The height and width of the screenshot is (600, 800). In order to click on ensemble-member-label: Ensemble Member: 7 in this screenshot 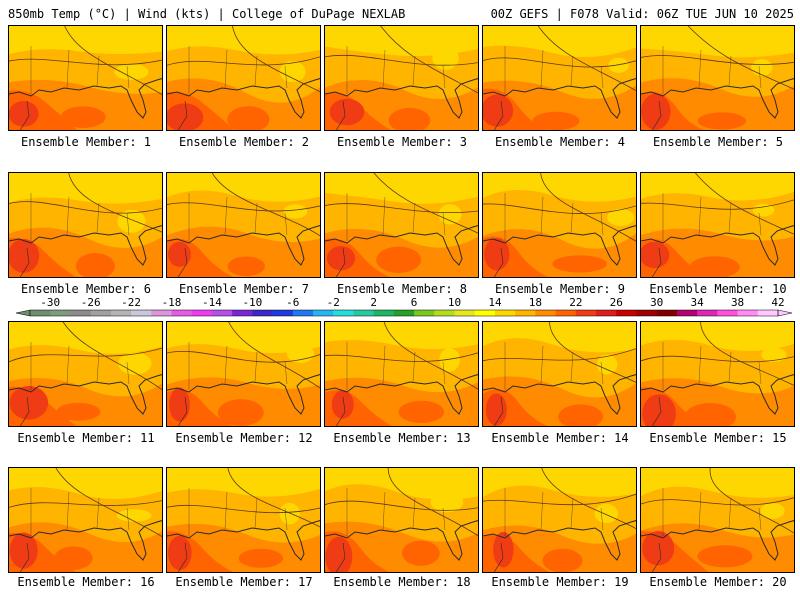, I will do `click(244, 289)`.